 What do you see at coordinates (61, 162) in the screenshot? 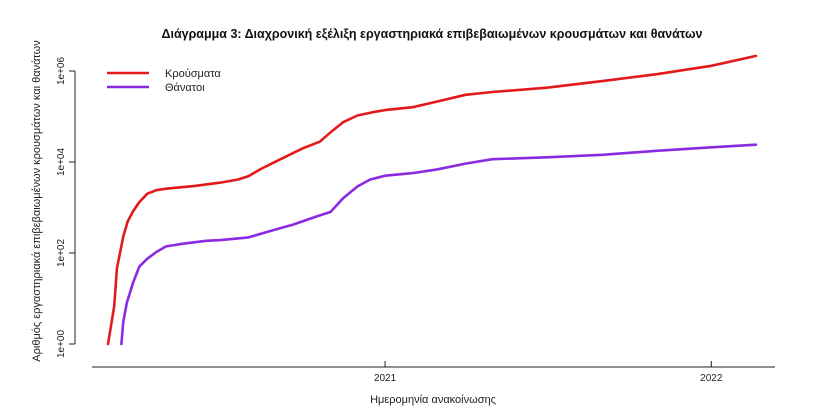
I see `y-tick-label: 1e+04` at bounding box center [61, 162].